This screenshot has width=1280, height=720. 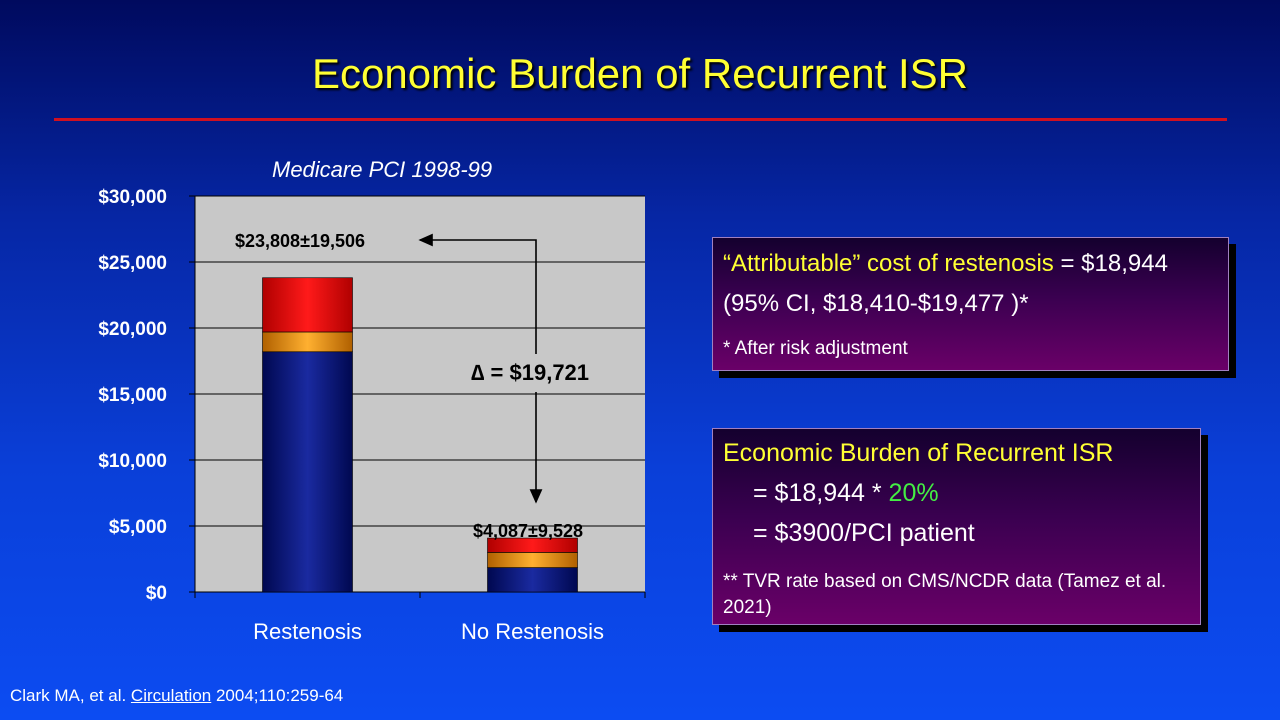 I want to click on slide-title: Economic Burden of Recurrent ISR, so click(x=640, y=73).